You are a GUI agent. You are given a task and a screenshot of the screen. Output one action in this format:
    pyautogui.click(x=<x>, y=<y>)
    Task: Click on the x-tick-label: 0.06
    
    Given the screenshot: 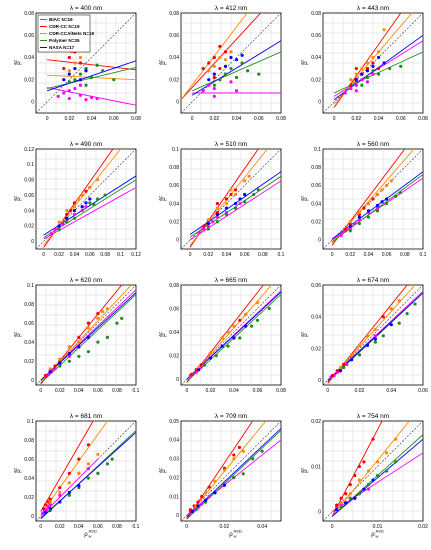 What is the action you would take?
    pyautogui.click(x=98, y=391)
    